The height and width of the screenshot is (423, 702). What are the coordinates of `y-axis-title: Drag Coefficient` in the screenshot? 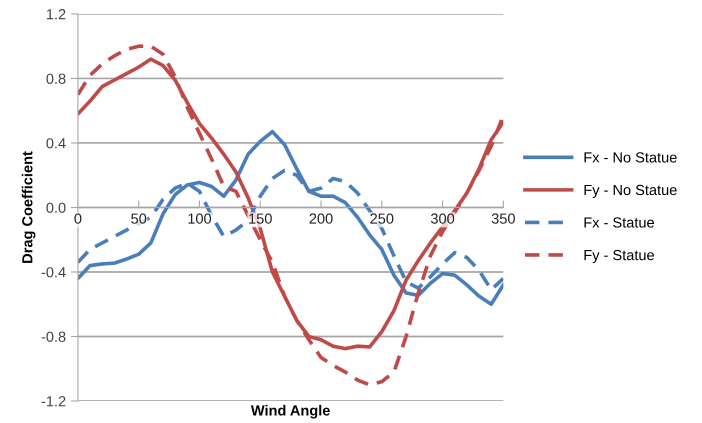 It's located at (29, 207).